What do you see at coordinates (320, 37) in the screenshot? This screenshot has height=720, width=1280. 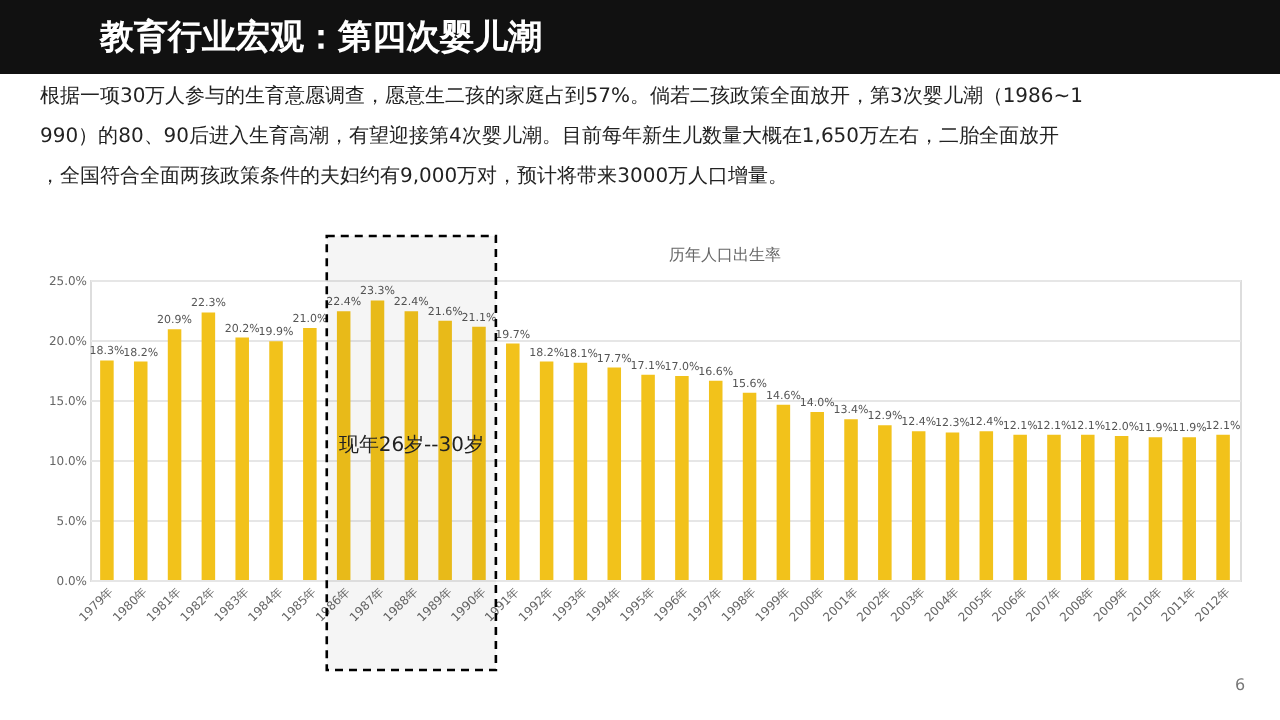 I see `chart-title: 教育行业宏观：第四次婴儿潮` at bounding box center [320, 37].